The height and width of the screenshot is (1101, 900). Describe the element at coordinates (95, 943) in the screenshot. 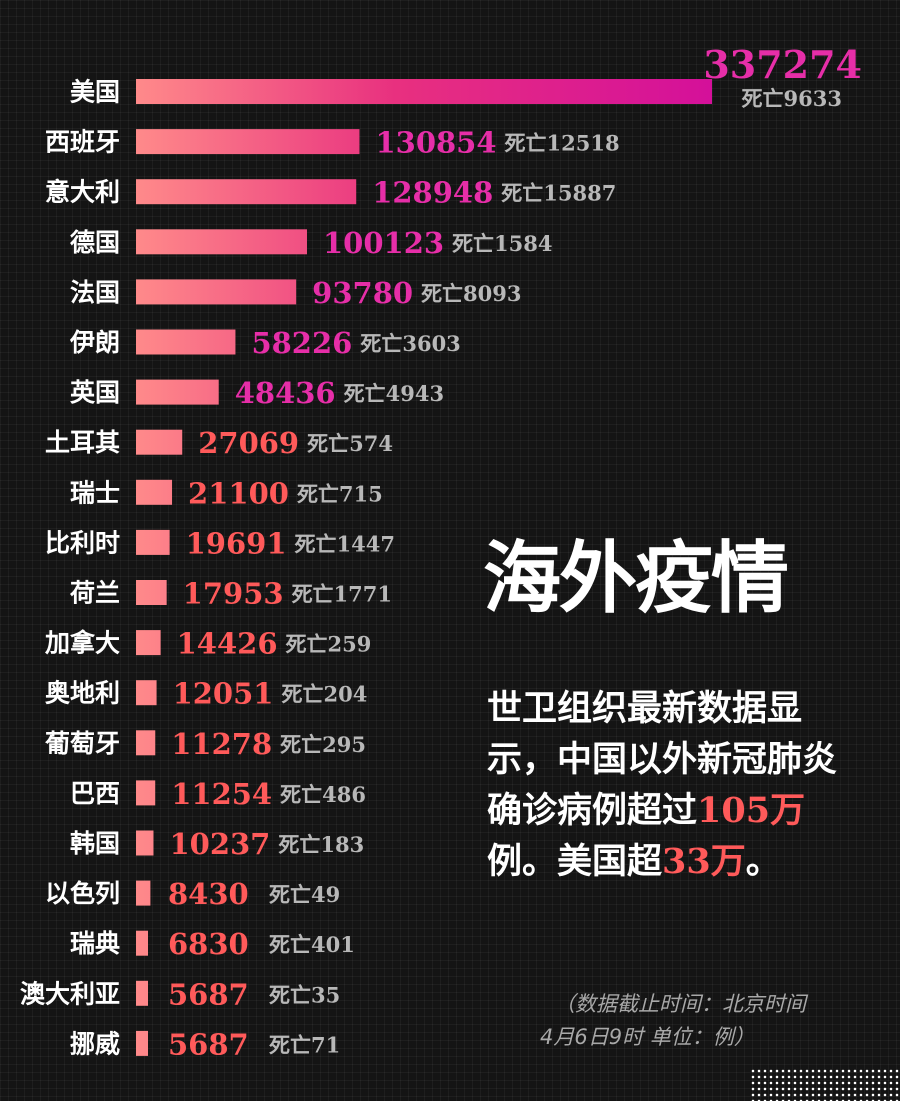

I see `country-label: 瑞典` at that location.